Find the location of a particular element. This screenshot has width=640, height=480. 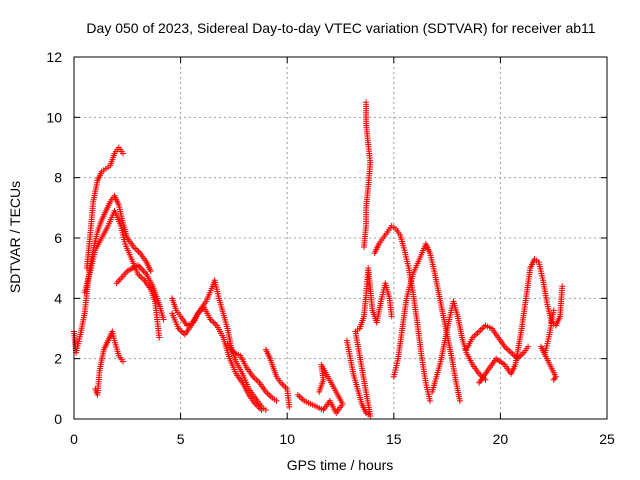

series-tracks-descent is located at coordinates (140, 292).